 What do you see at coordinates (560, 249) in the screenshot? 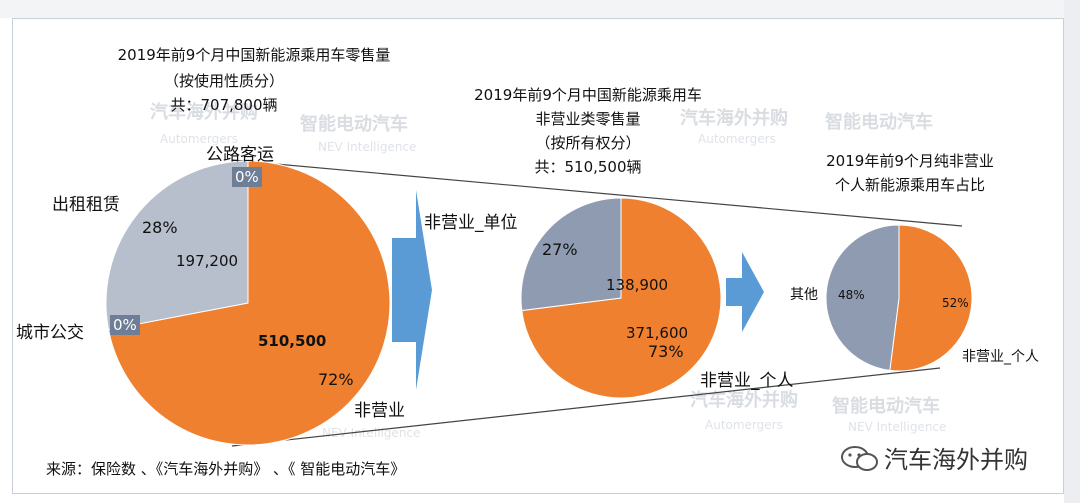
I see `mid-unit-percent: 27%` at bounding box center [560, 249].